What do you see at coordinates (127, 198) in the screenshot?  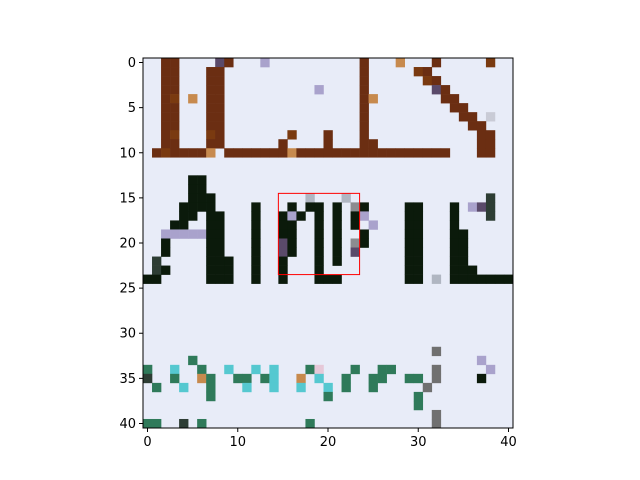 I see `y-tick-label: 15` at bounding box center [127, 198].